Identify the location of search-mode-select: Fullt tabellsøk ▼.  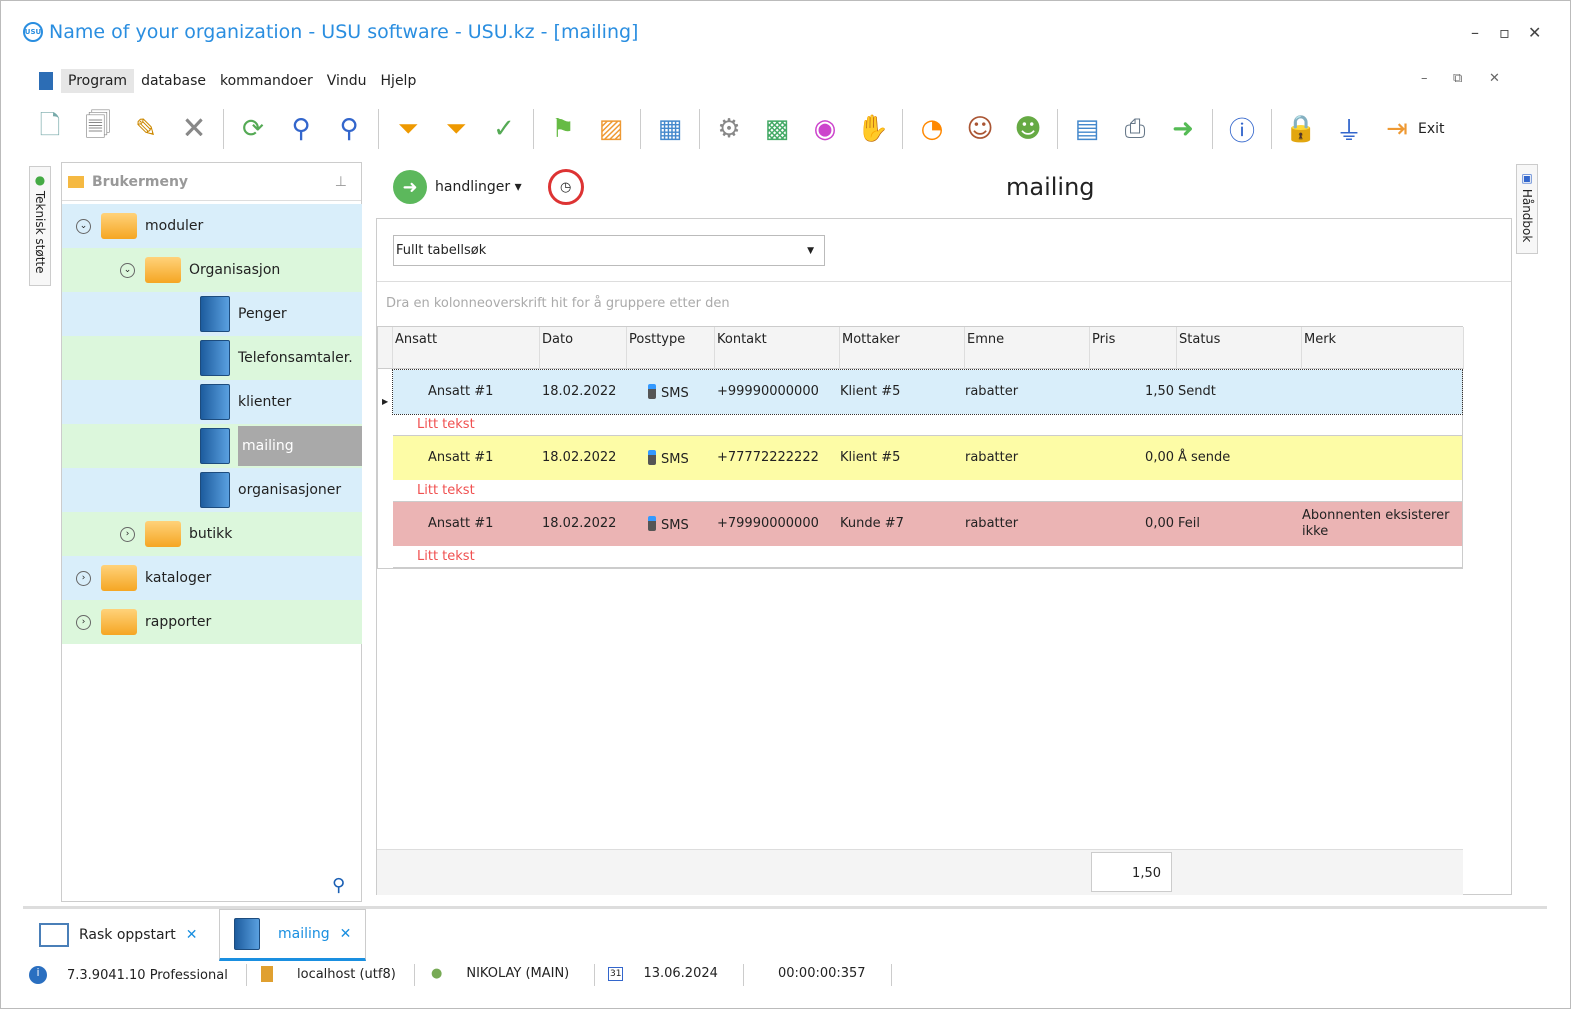
(609, 250).